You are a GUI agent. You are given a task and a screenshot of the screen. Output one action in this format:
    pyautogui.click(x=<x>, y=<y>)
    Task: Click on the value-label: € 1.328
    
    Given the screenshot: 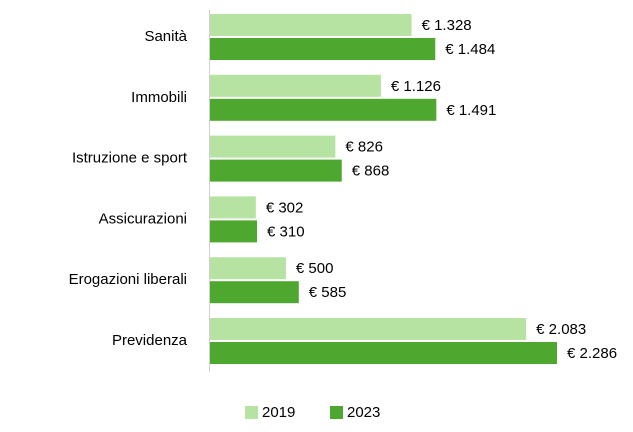 What is the action you would take?
    pyautogui.click(x=447, y=25)
    